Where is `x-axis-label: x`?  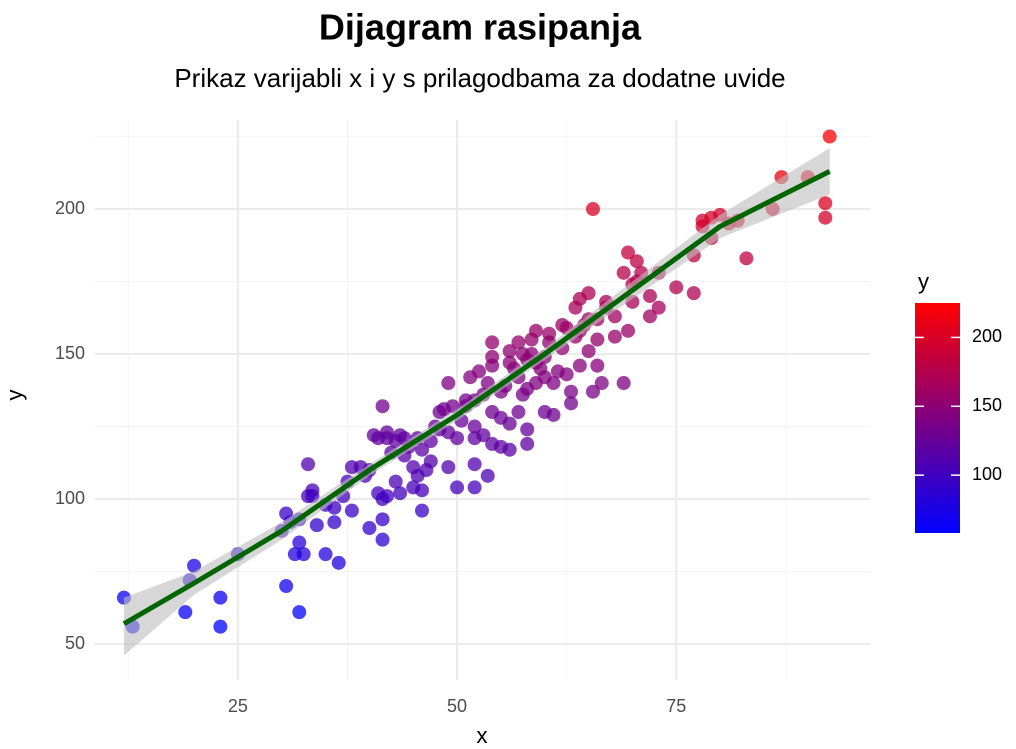 x-axis-label: x is located at coordinates (482, 735).